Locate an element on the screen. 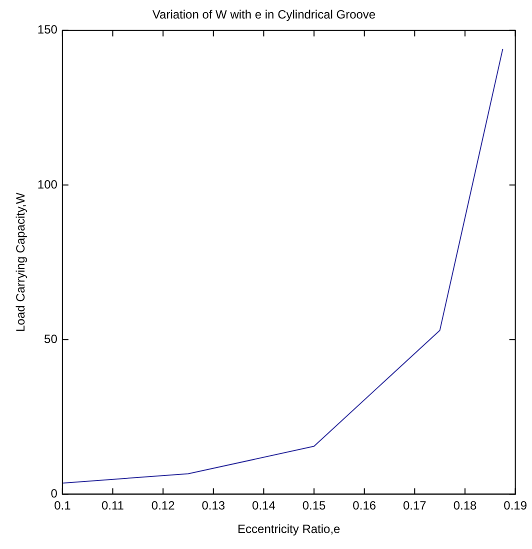 The height and width of the screenshot is (549, 532). x-tick-label: 0.19 is located at coordinates (516, 505).